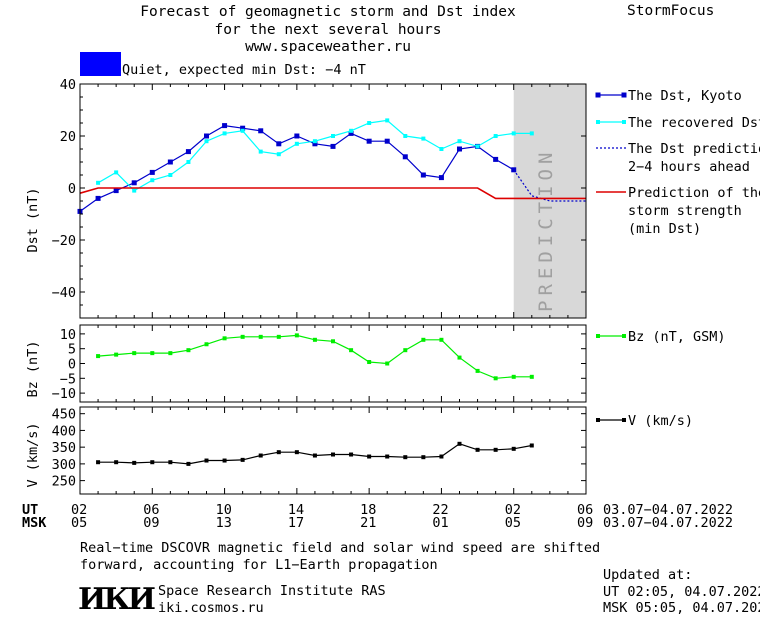 This screenshot has width=760, height=620. I want to click on msk-tick-label: 01, so click(440, 523).